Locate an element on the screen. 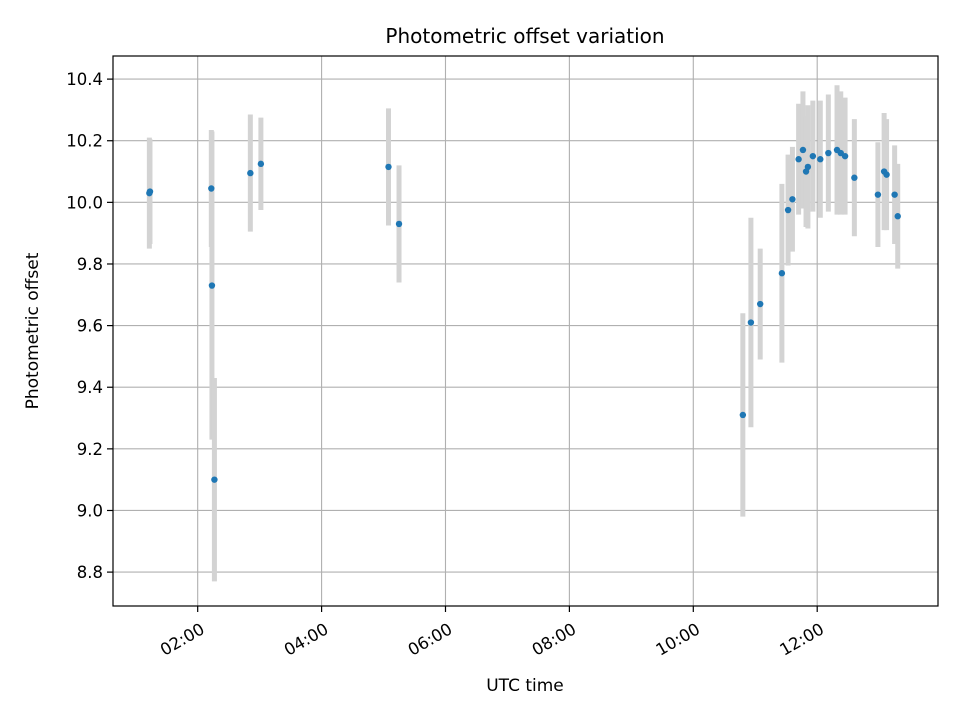 The width and height of the screenshot is (960, 720). x-tick-label: 06:00 is located at coordinates (430, 639).